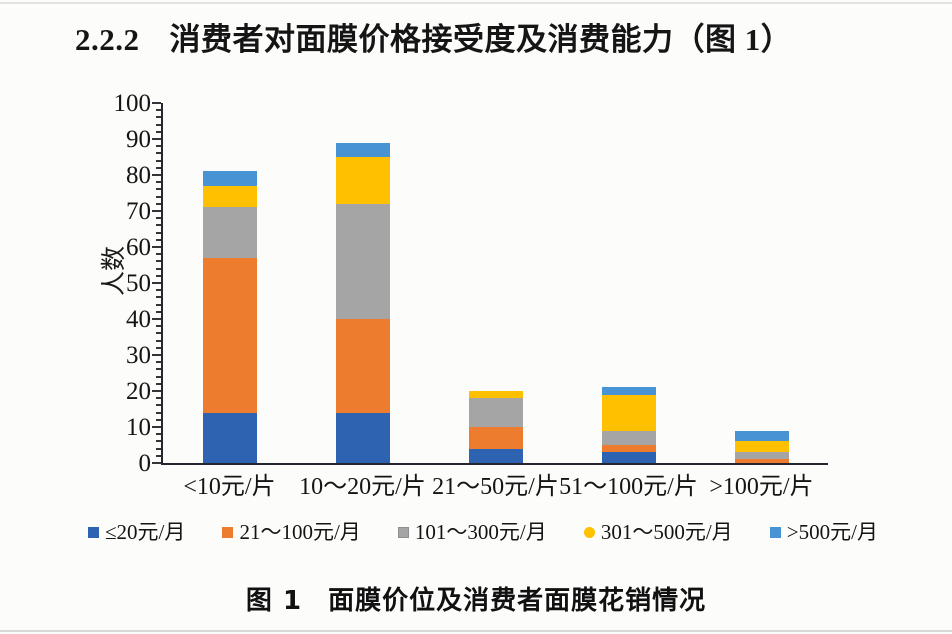 This screenshot has height=634, width=952. Describe the element at coordinates (138, 427) in the screenshot. I see `y-tick-label: 10` at that location.